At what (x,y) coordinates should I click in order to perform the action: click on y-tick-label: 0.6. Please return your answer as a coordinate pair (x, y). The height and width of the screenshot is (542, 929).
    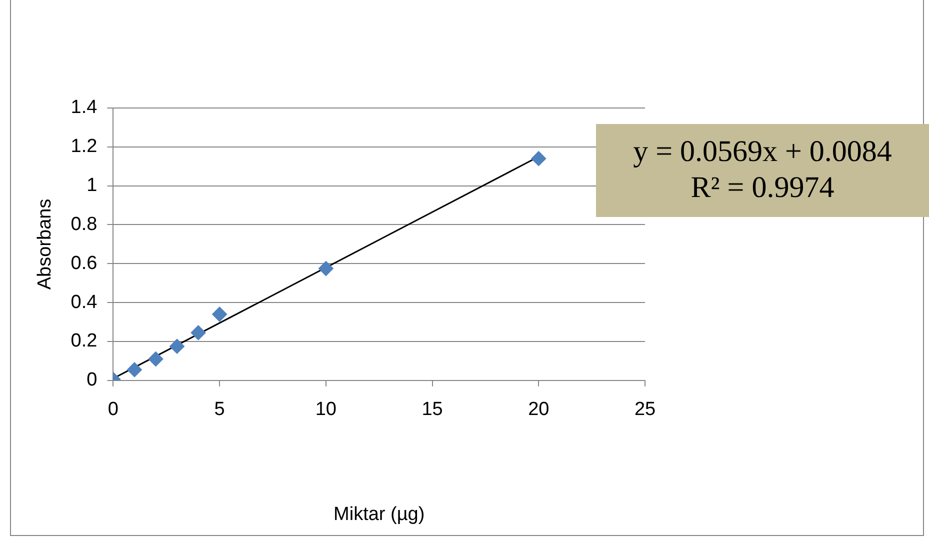
    Looking at the image, I should click on (84, 263).